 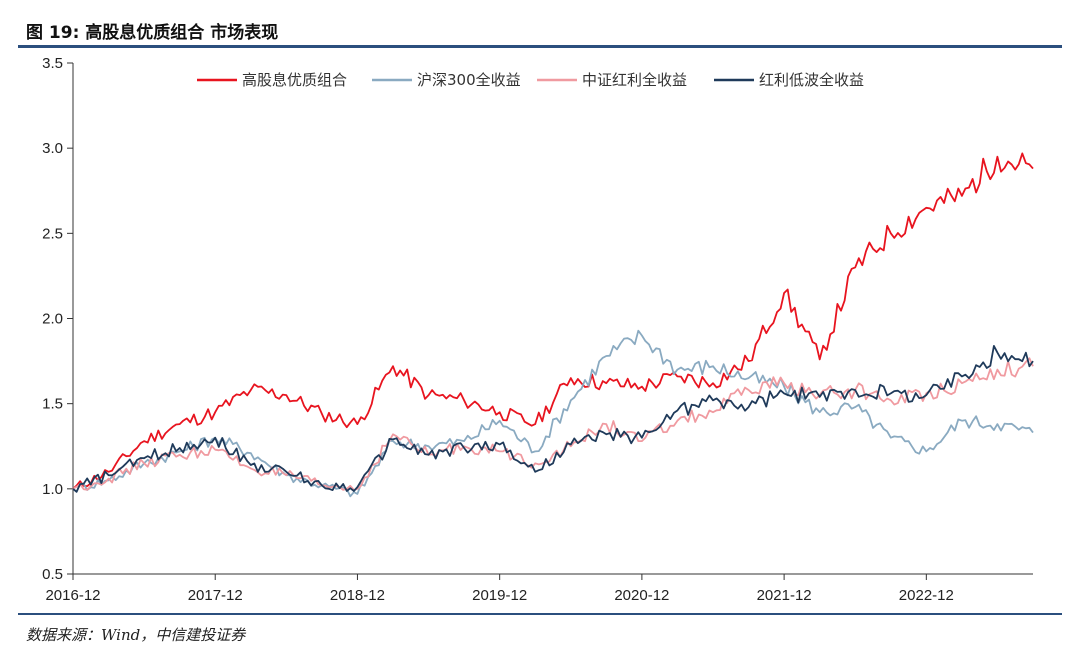 I want to click on legend-label-0: 高股息优质组合, so click(x=294, y=80).